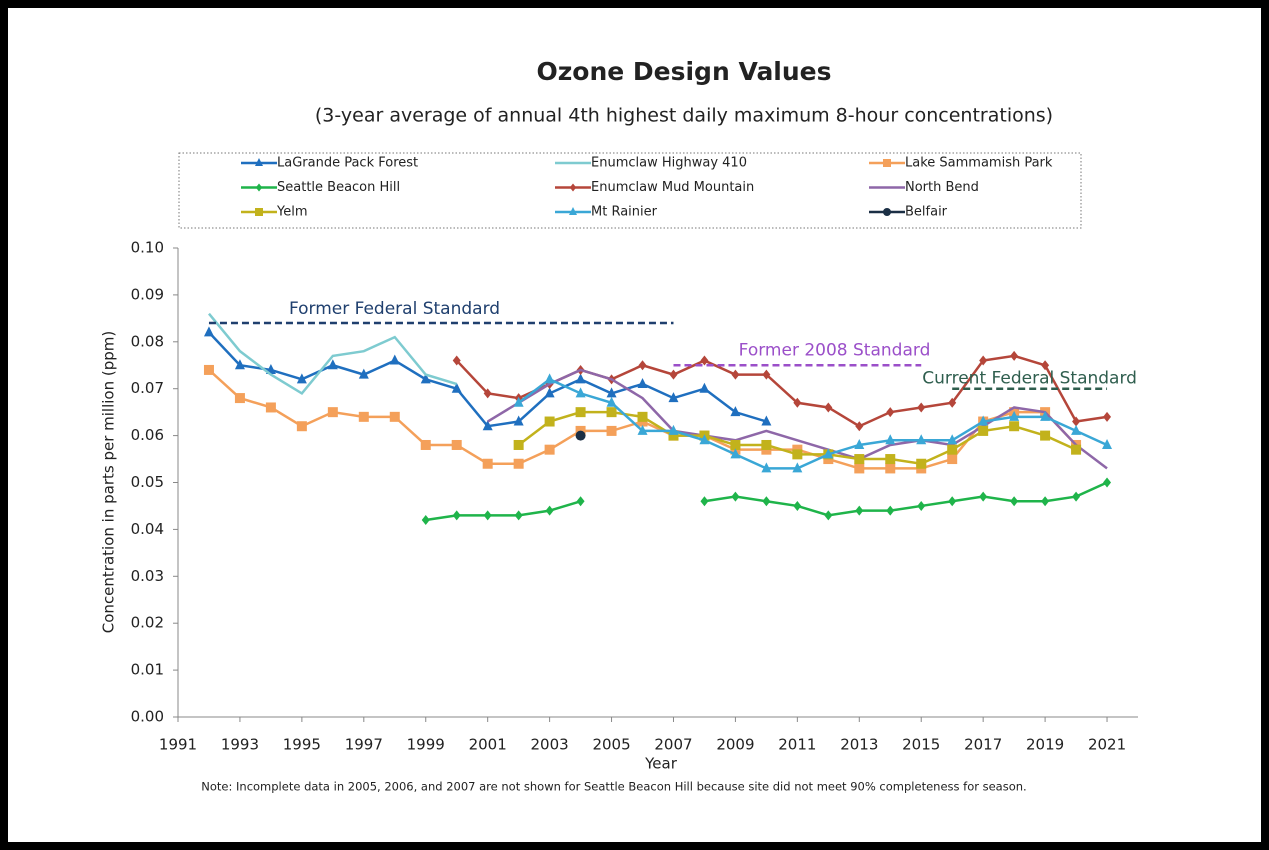 The width and height of the screenshot is (1269, 850). Describe the element at coordinates (1029, 379) in the screenshot. I see `reference-label: Current Federal Standard` at that location.